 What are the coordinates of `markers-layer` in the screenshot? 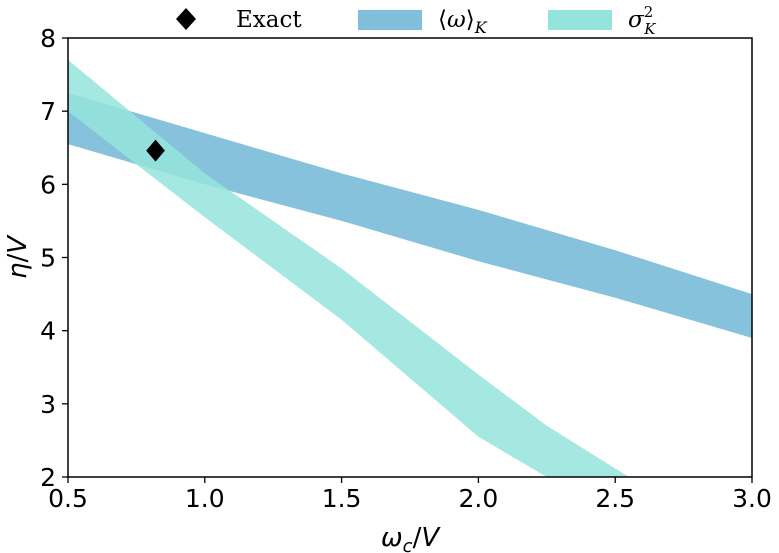 It's located at (155, 150).